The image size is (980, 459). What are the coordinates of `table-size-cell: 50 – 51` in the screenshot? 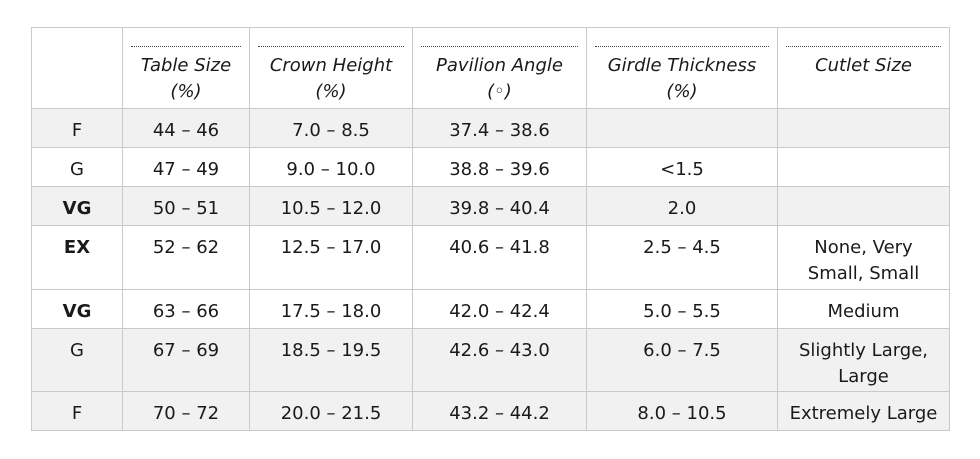 It's located at (186, 206).